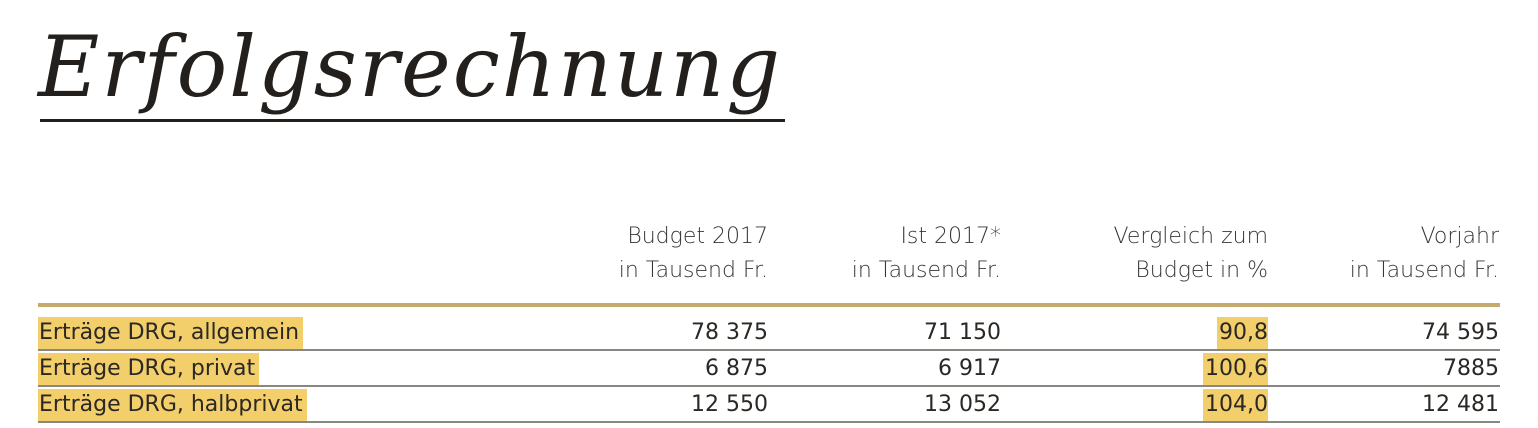 This screenshot has height=428, width=1538. Describe the element at coordinates (962, 332) in the screenshot. I see `cell-ist: 71 150` at that location.